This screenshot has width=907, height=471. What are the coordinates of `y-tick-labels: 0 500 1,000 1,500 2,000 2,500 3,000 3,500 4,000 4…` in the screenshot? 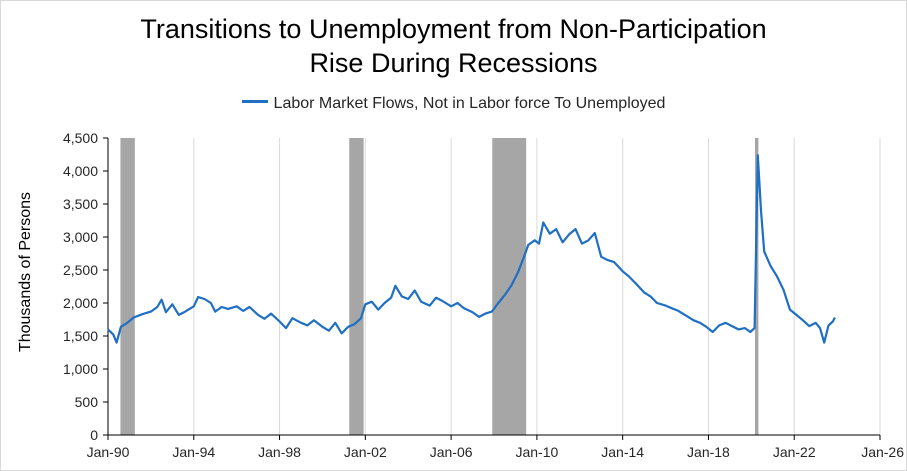 It's located at (80, 286).